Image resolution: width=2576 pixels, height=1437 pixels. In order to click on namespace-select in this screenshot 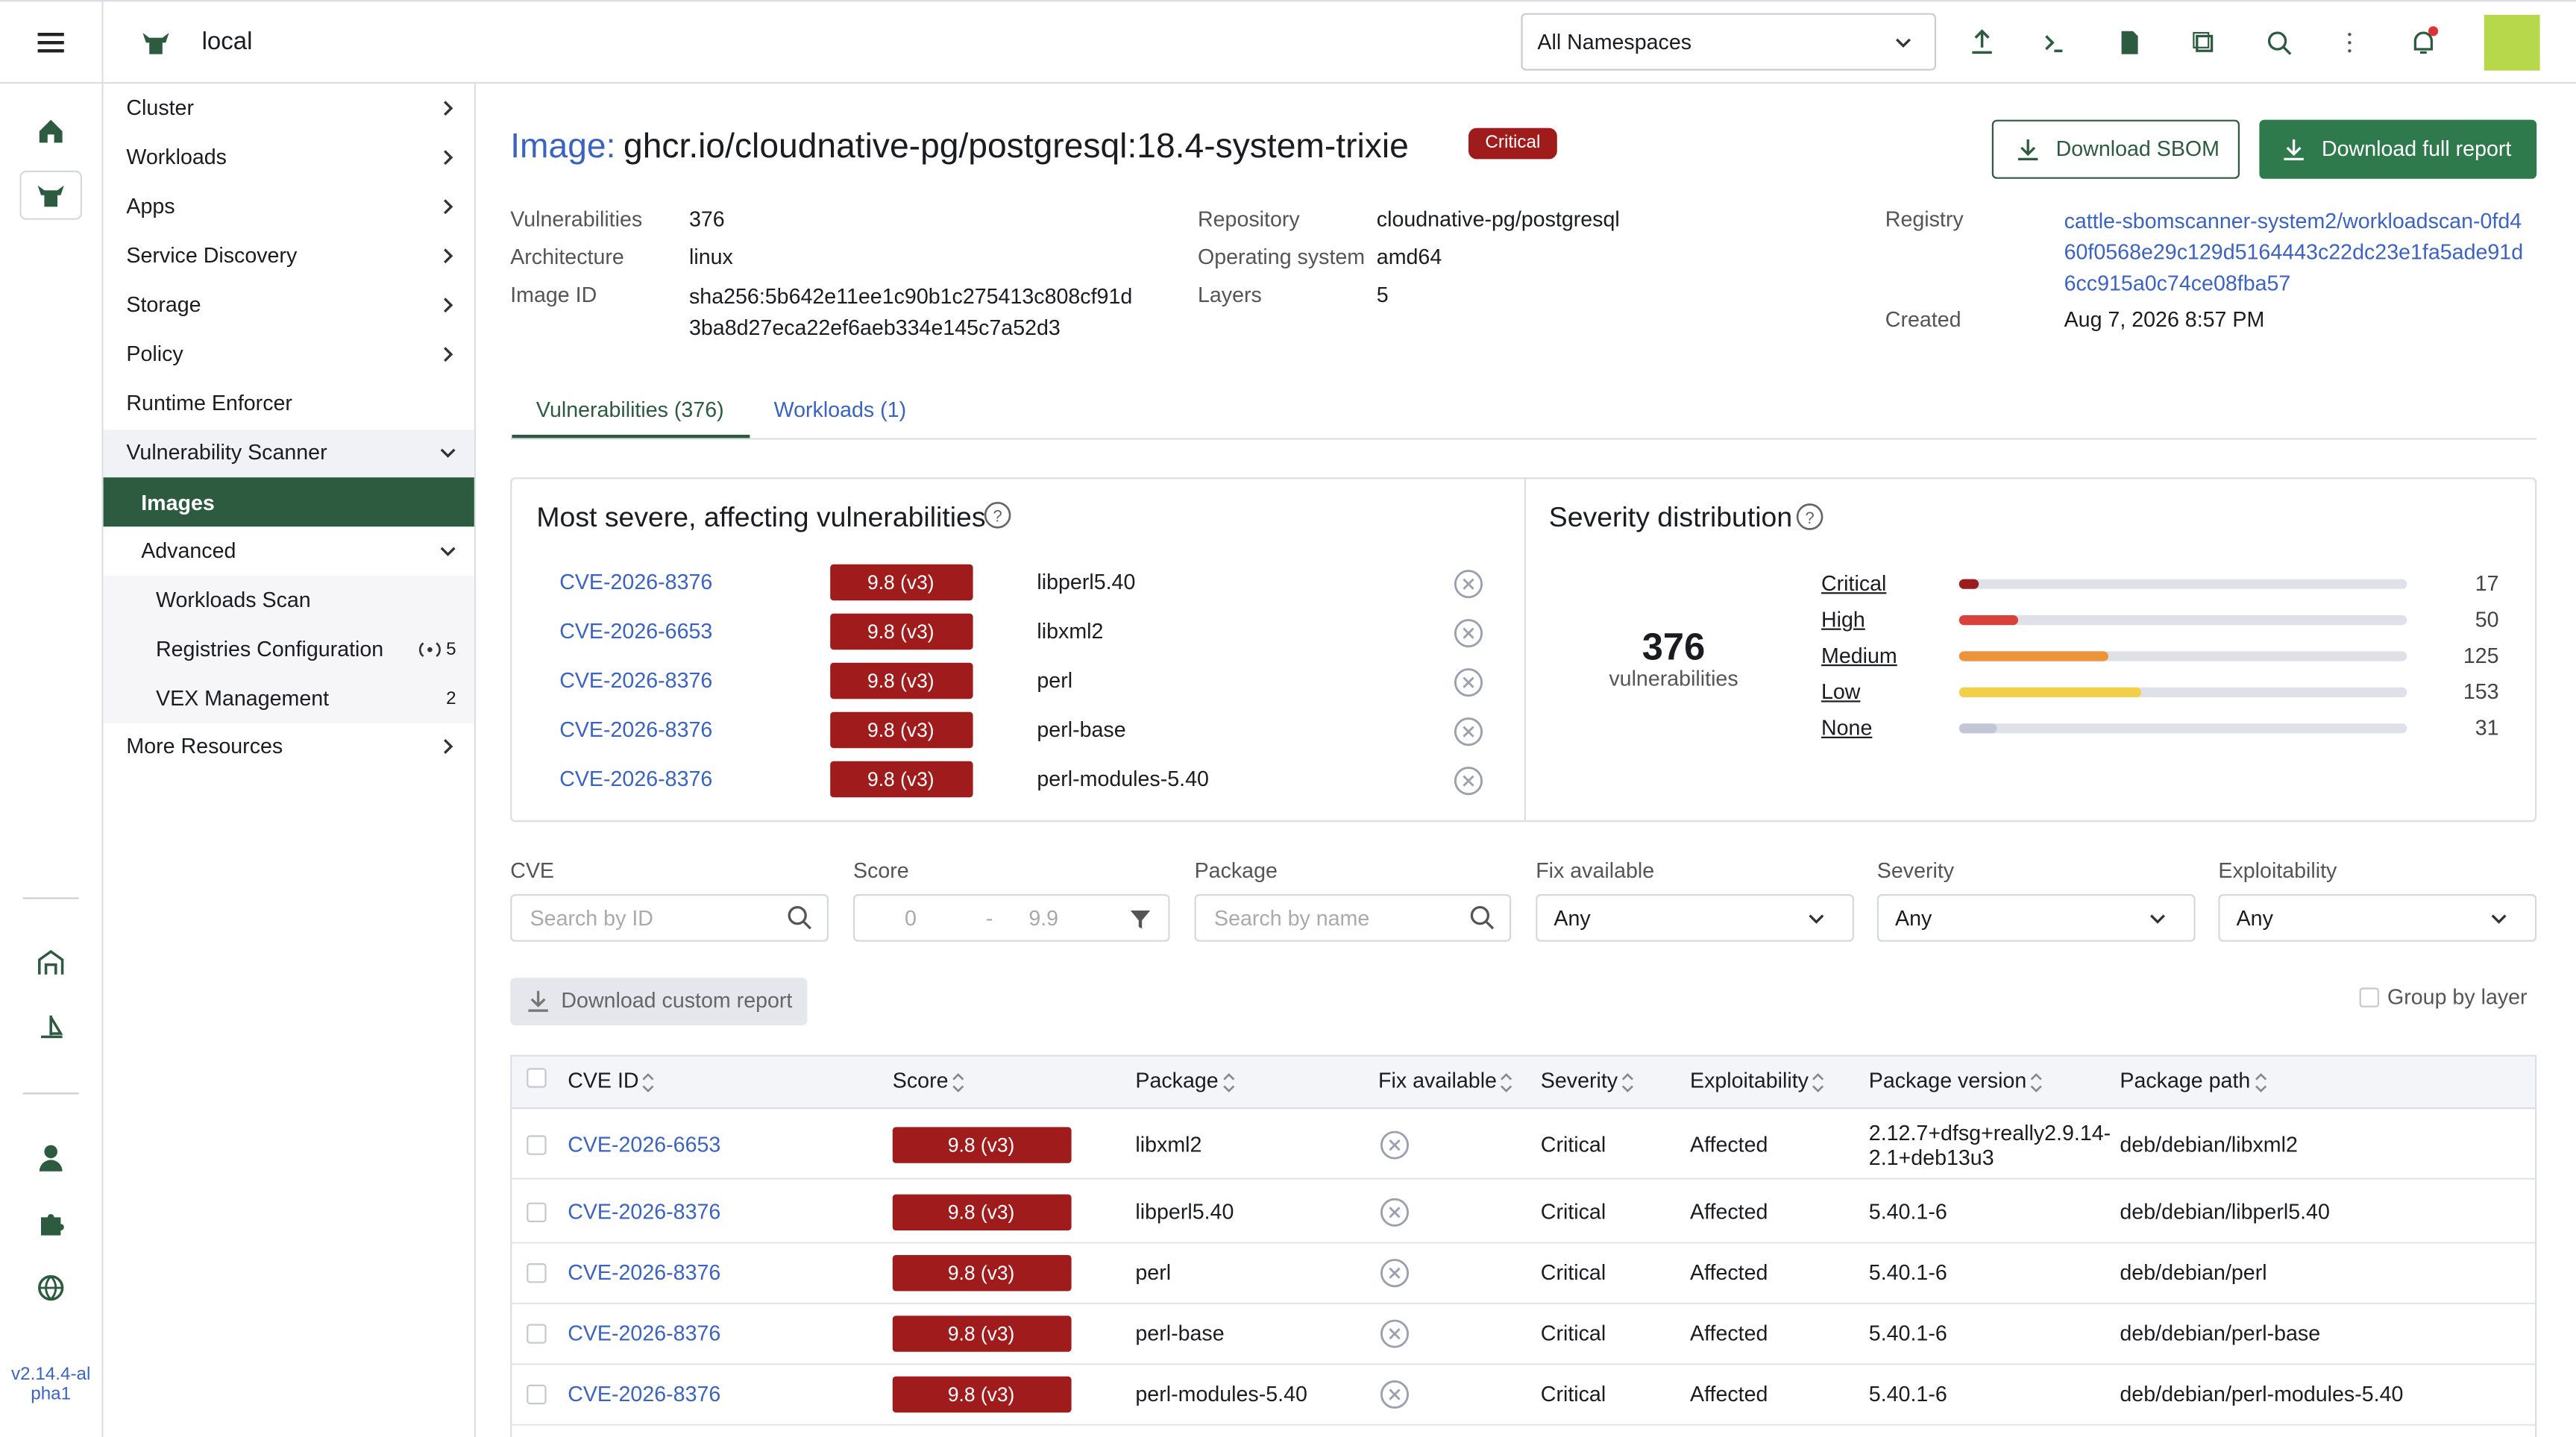, I will do `click(1729, 42)`.